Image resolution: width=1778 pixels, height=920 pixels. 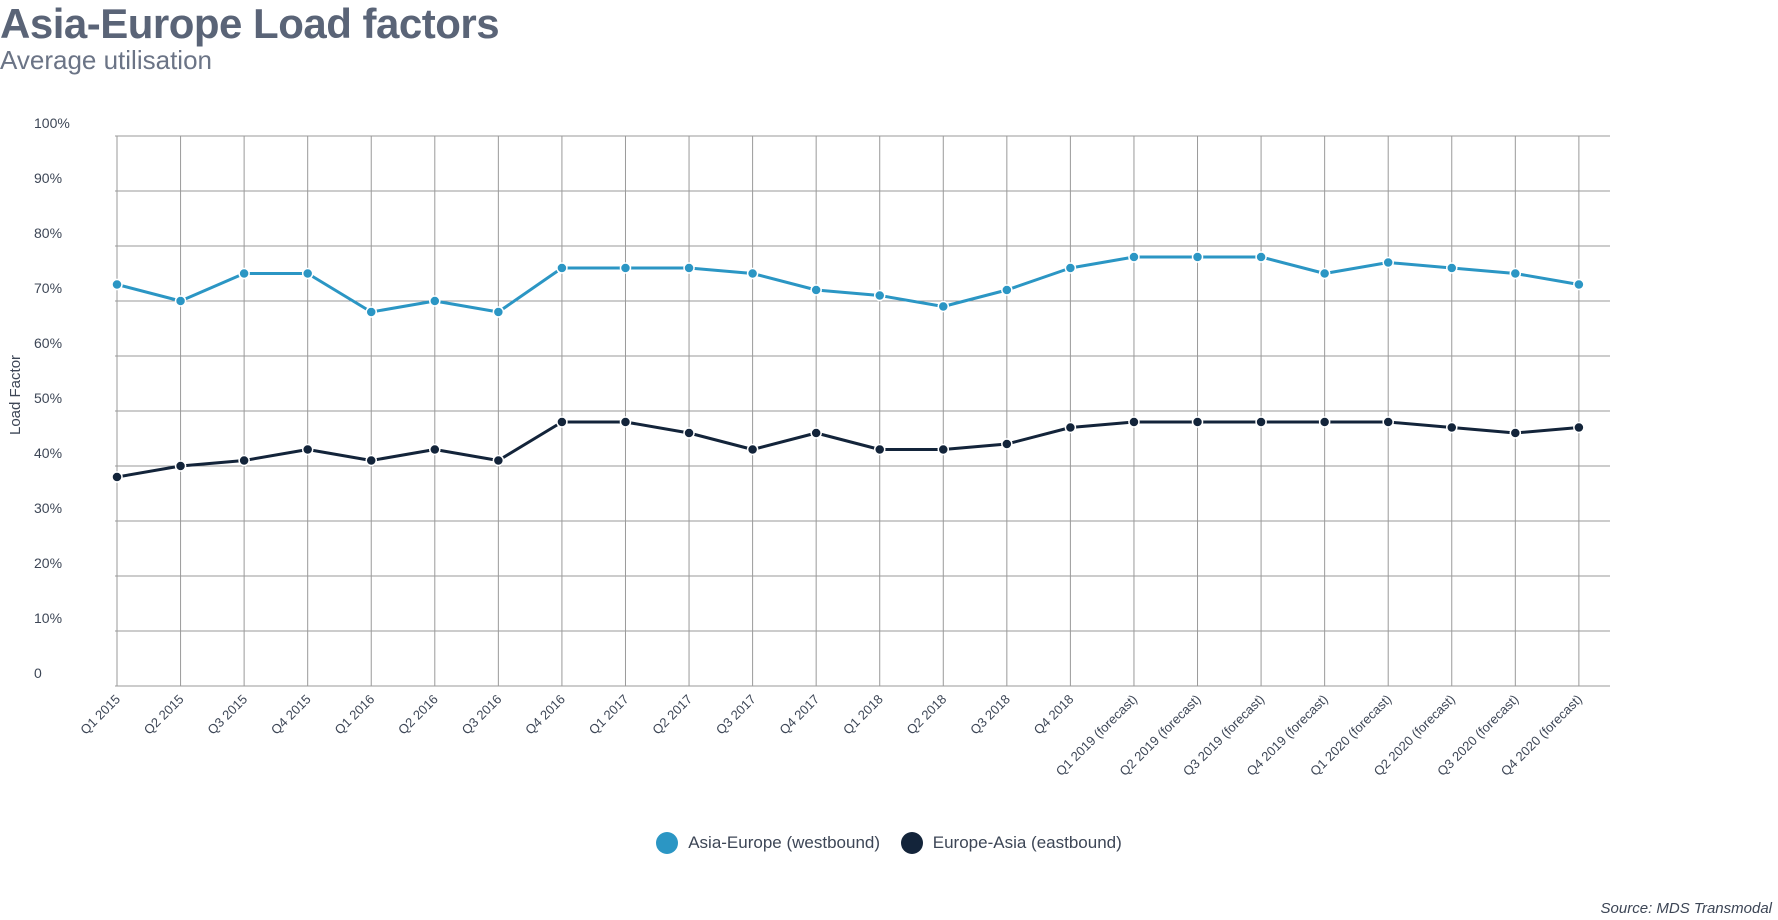 I want to click on y-tick-label: 10%, so click(x=48, y=618).